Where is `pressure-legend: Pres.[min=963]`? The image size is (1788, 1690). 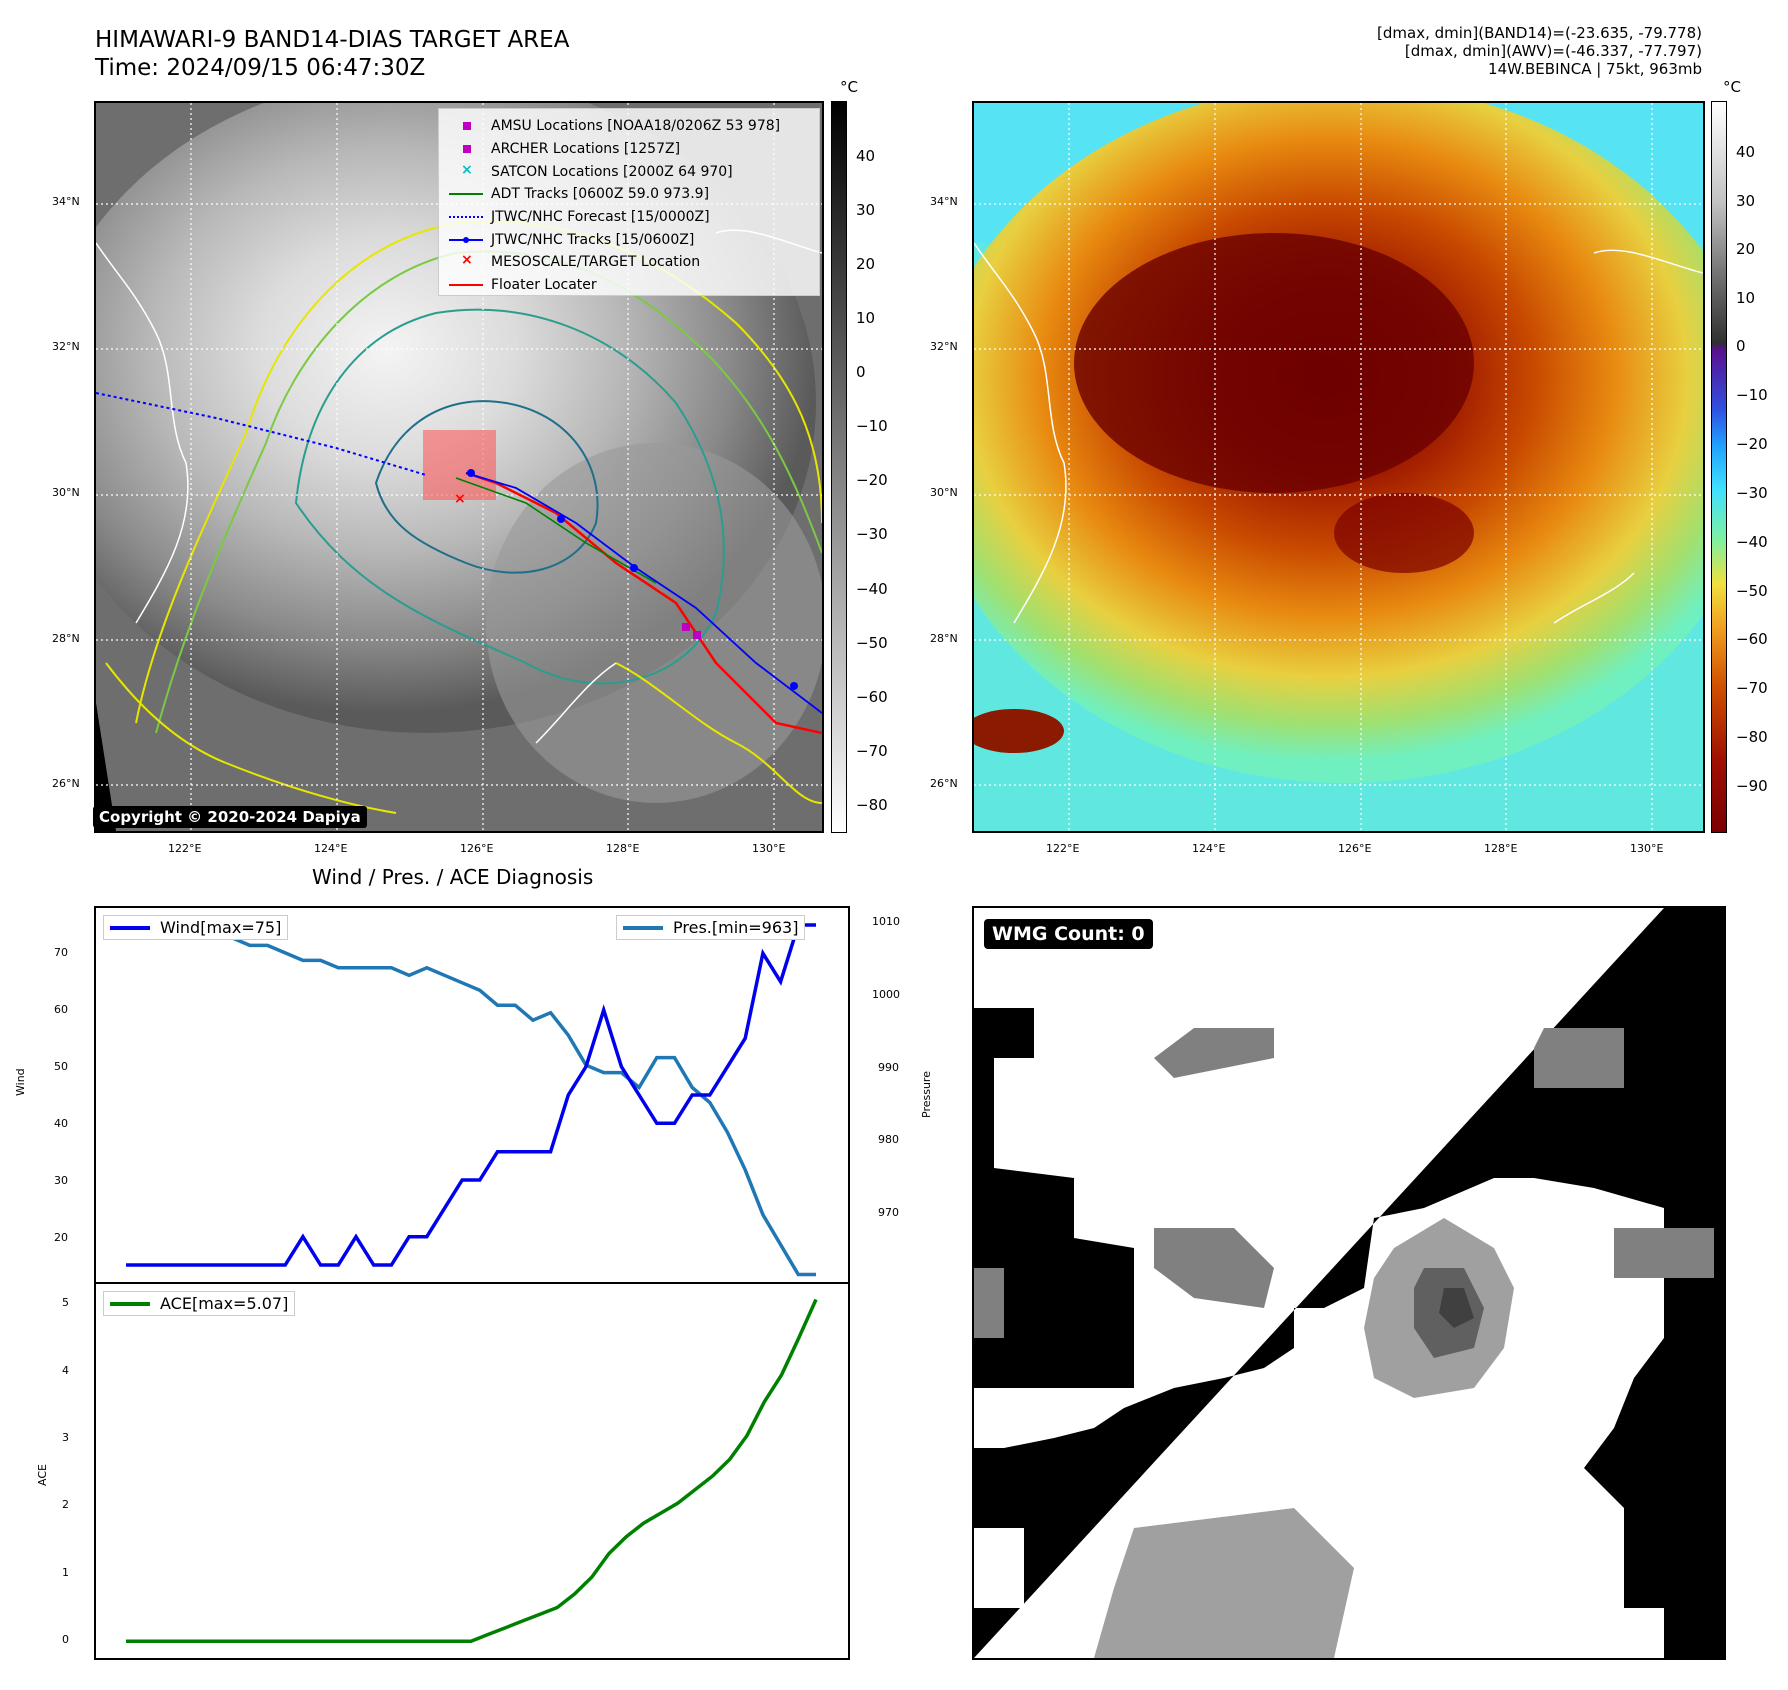
pressure-legend: Pres.[min=963] is located at coordinates (711, 927).